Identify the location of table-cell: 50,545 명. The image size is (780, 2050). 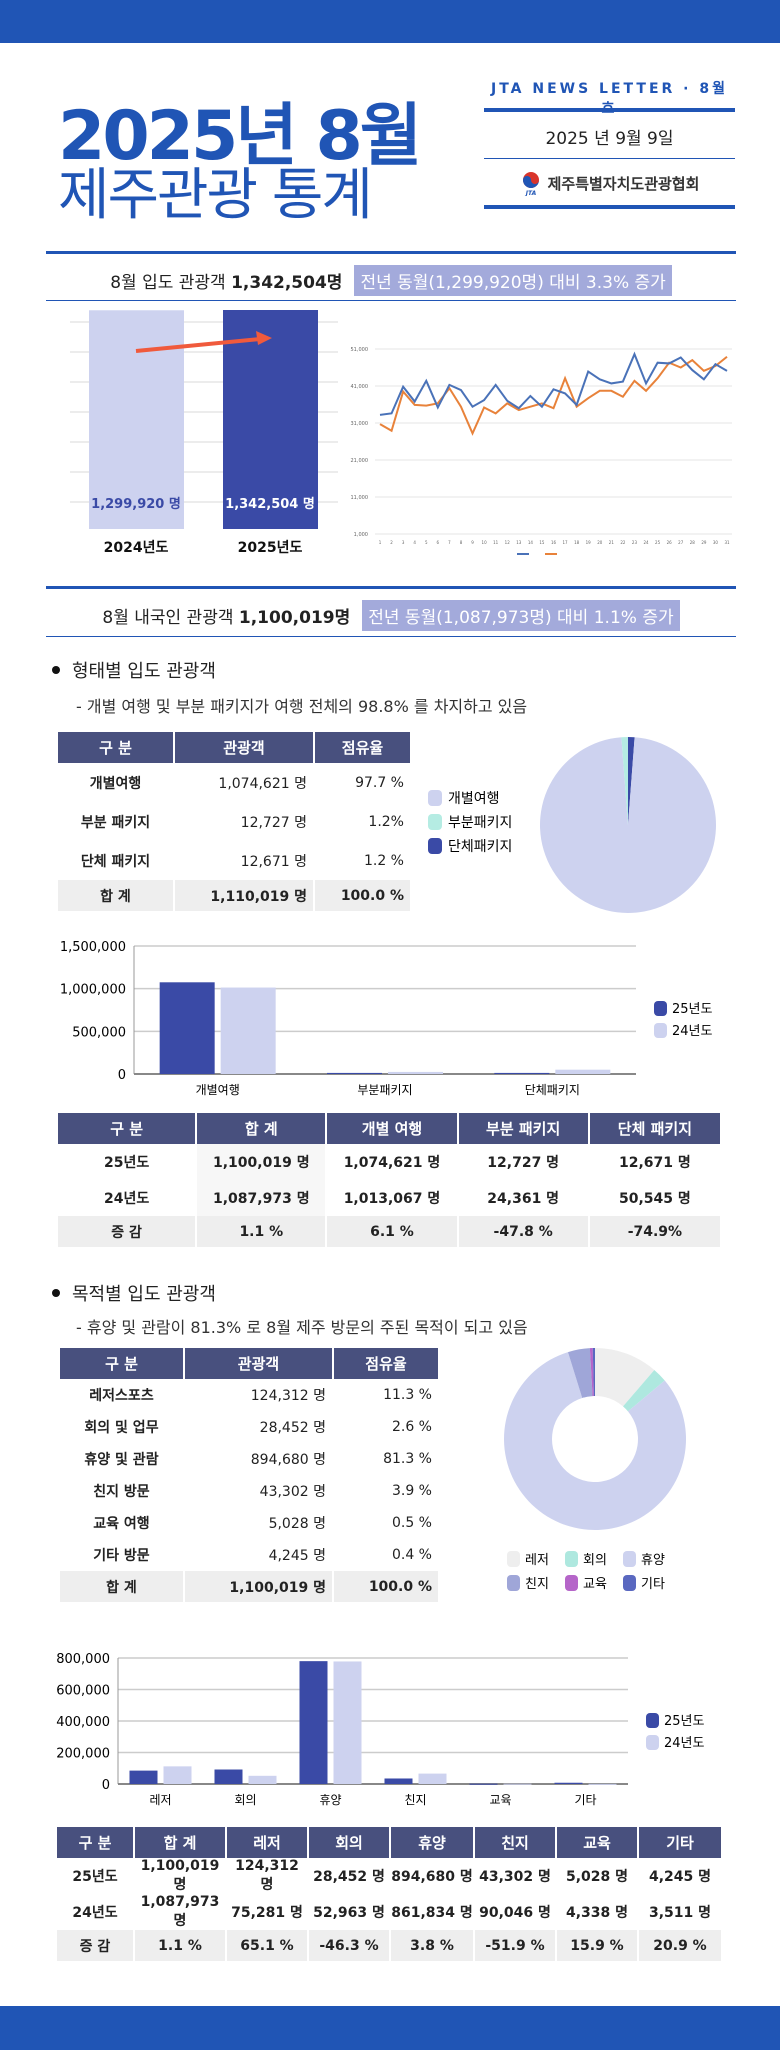
(653, 1198).